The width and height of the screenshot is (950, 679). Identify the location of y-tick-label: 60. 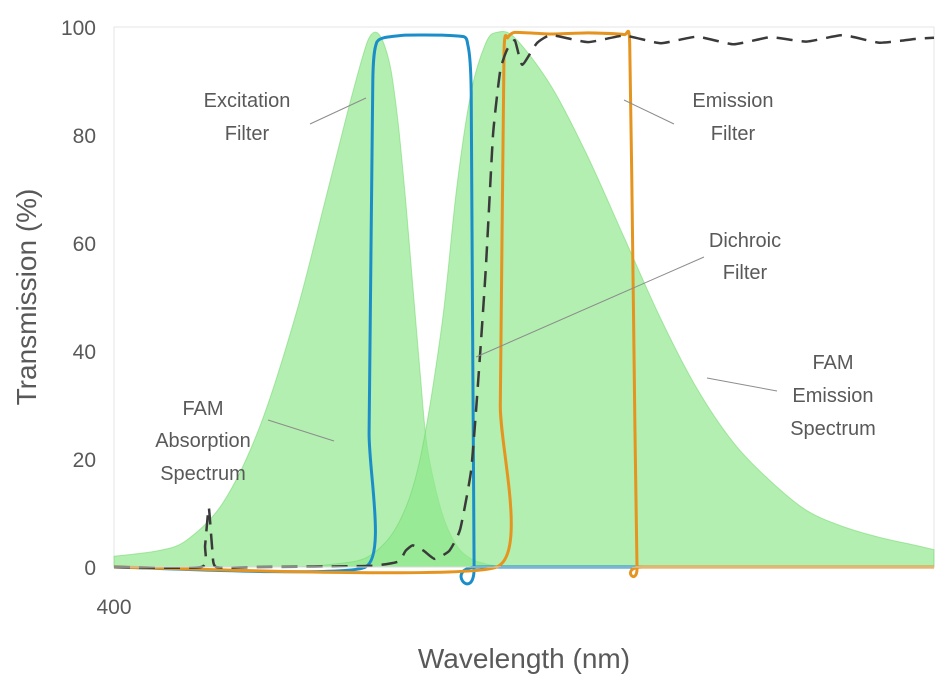
(84, 244).